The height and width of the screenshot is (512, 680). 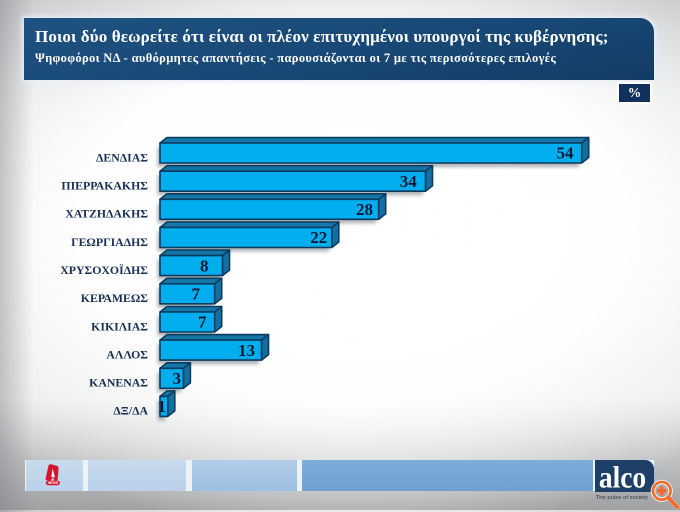 I want to click on svg-text: 22, so click(x=318, y=237).